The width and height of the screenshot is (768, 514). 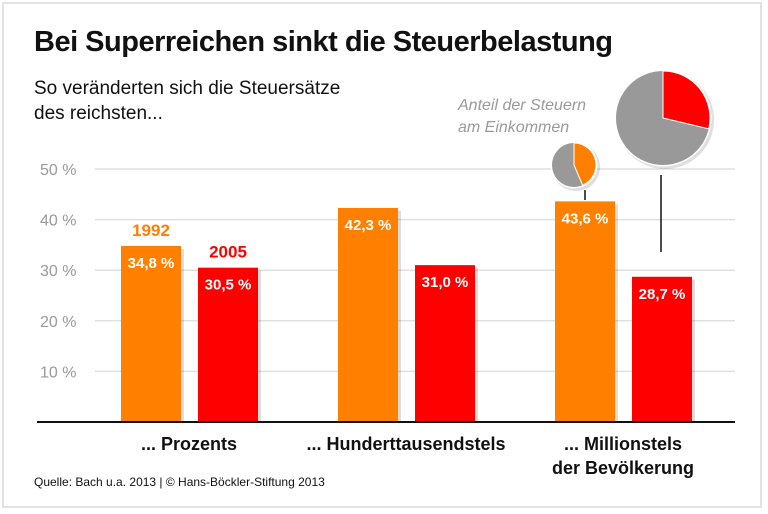 What do you see at coordinates (585, 218) in the screenshot?
I see `bar-value-label: 43,6 %` at bounding box center [585, 218].